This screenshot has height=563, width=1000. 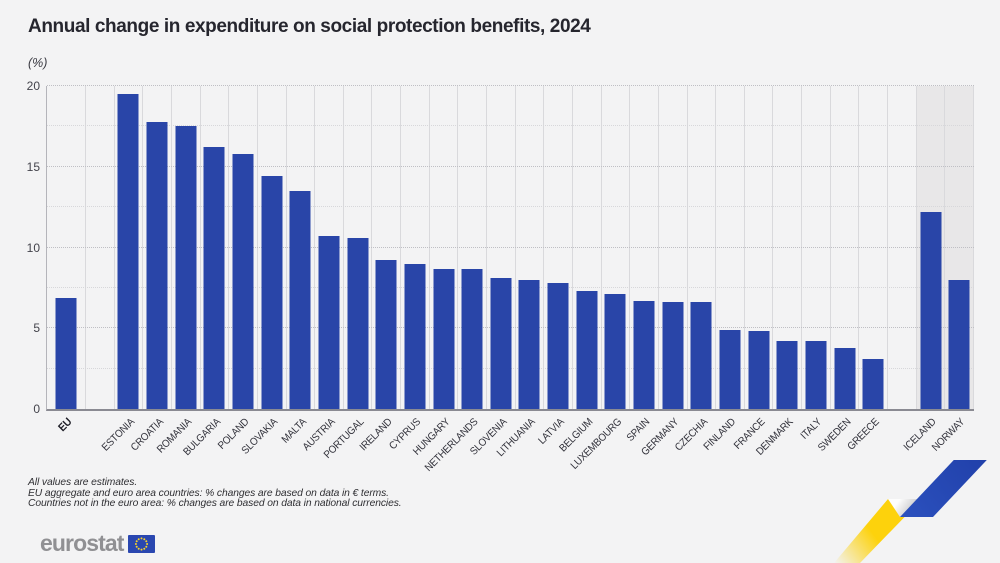 I want to click on bar-slot-highlighted: ICELAND, so click(x=924, y=269).